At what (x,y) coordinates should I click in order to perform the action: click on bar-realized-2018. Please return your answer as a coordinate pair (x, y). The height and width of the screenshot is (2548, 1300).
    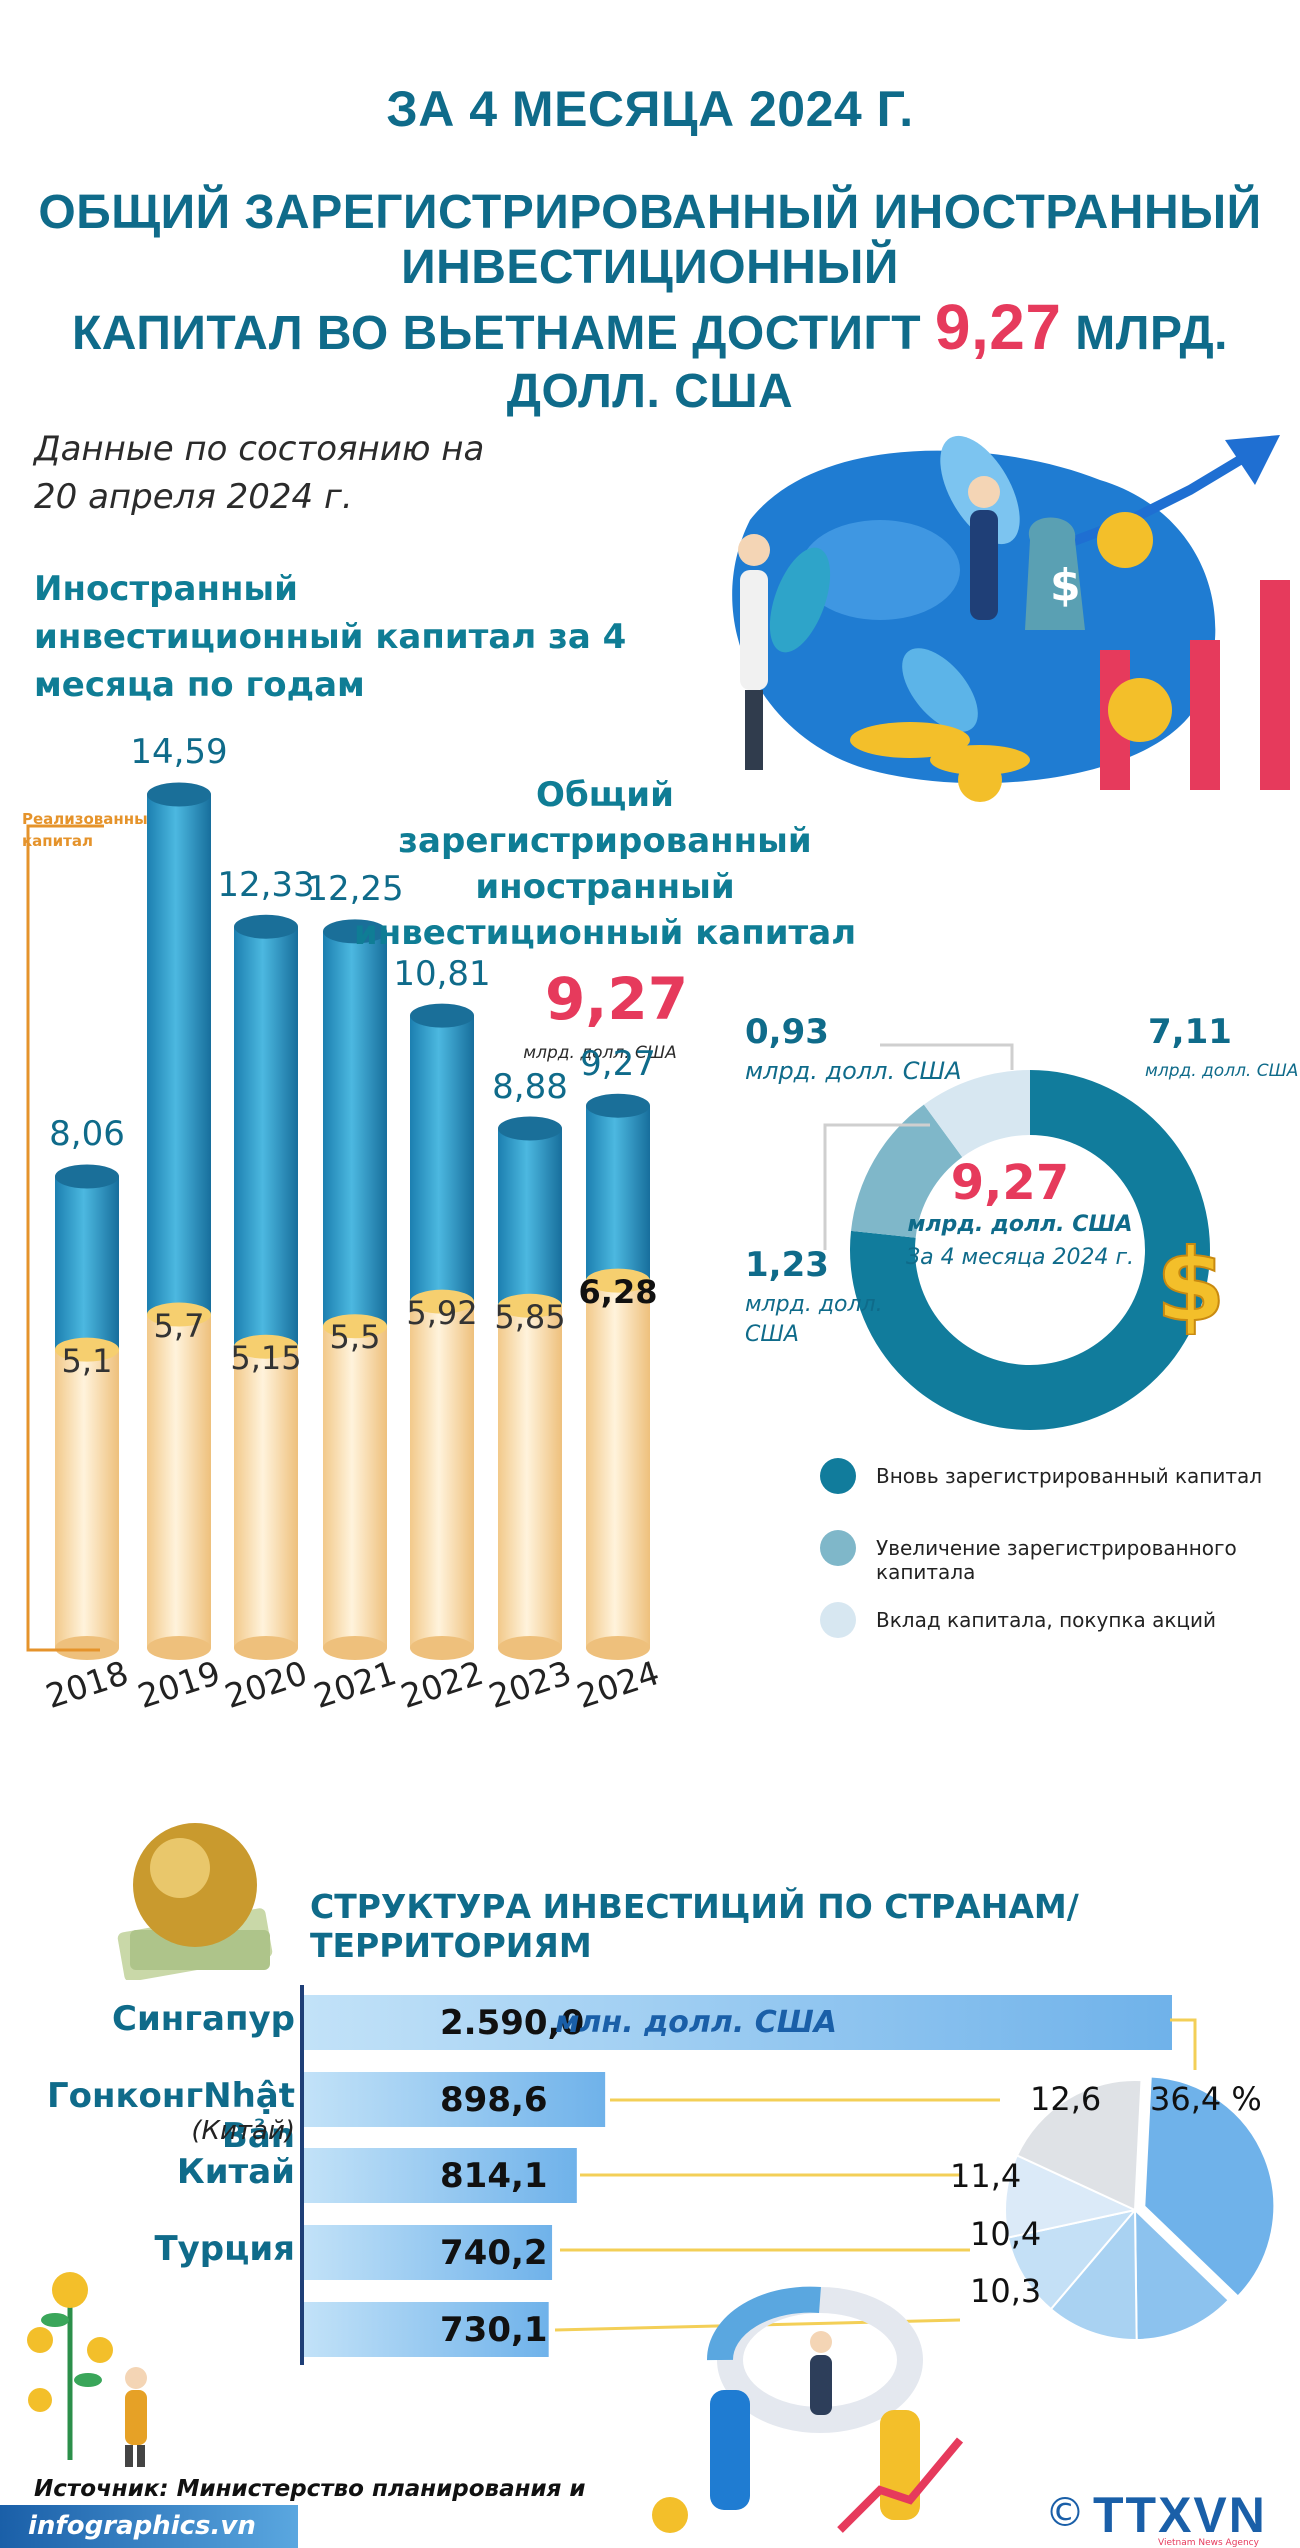
    Looking at the image, I should click on (87, 1498).